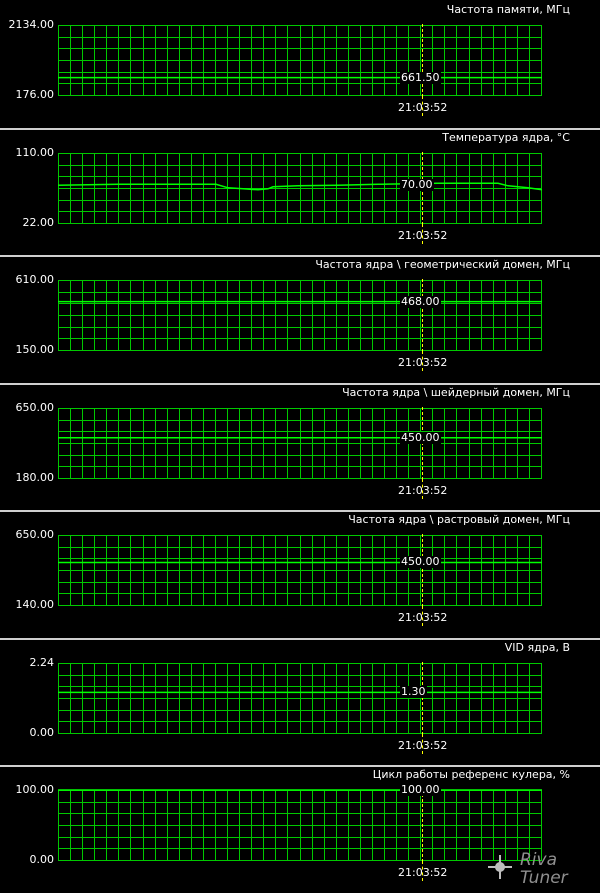 The height and width of the screenshot is (893, 600). I want to click on y-axis-min-label: 176.00, so click(35, 94).